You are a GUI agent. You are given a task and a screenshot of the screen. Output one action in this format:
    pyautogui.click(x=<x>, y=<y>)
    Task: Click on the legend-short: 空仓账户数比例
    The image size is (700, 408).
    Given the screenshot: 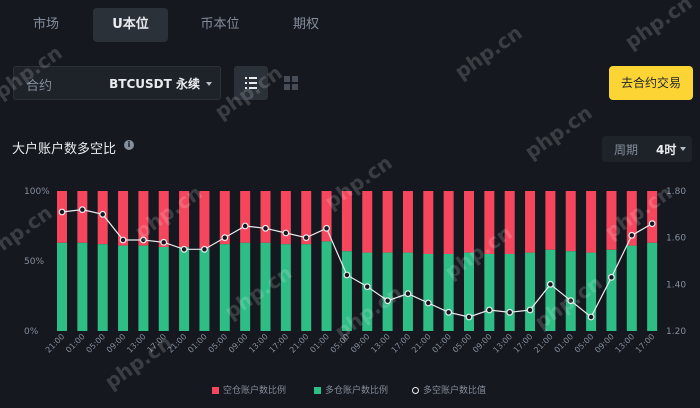 What is the action you would take?
    pyautogui.click(x=249, y=389)
    